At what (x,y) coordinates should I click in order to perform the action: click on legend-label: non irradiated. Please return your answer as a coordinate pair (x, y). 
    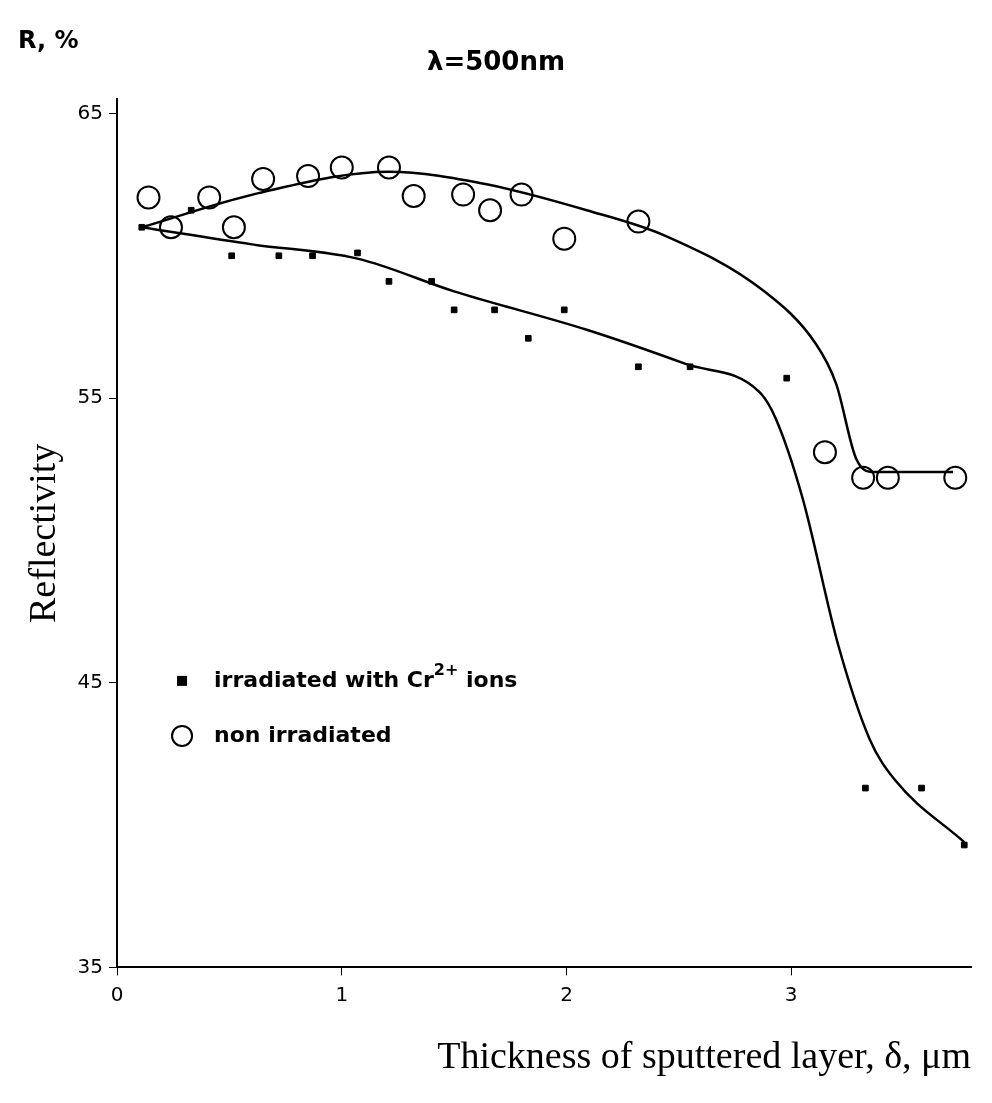
    Looking at the image, I should click on (303, 734).